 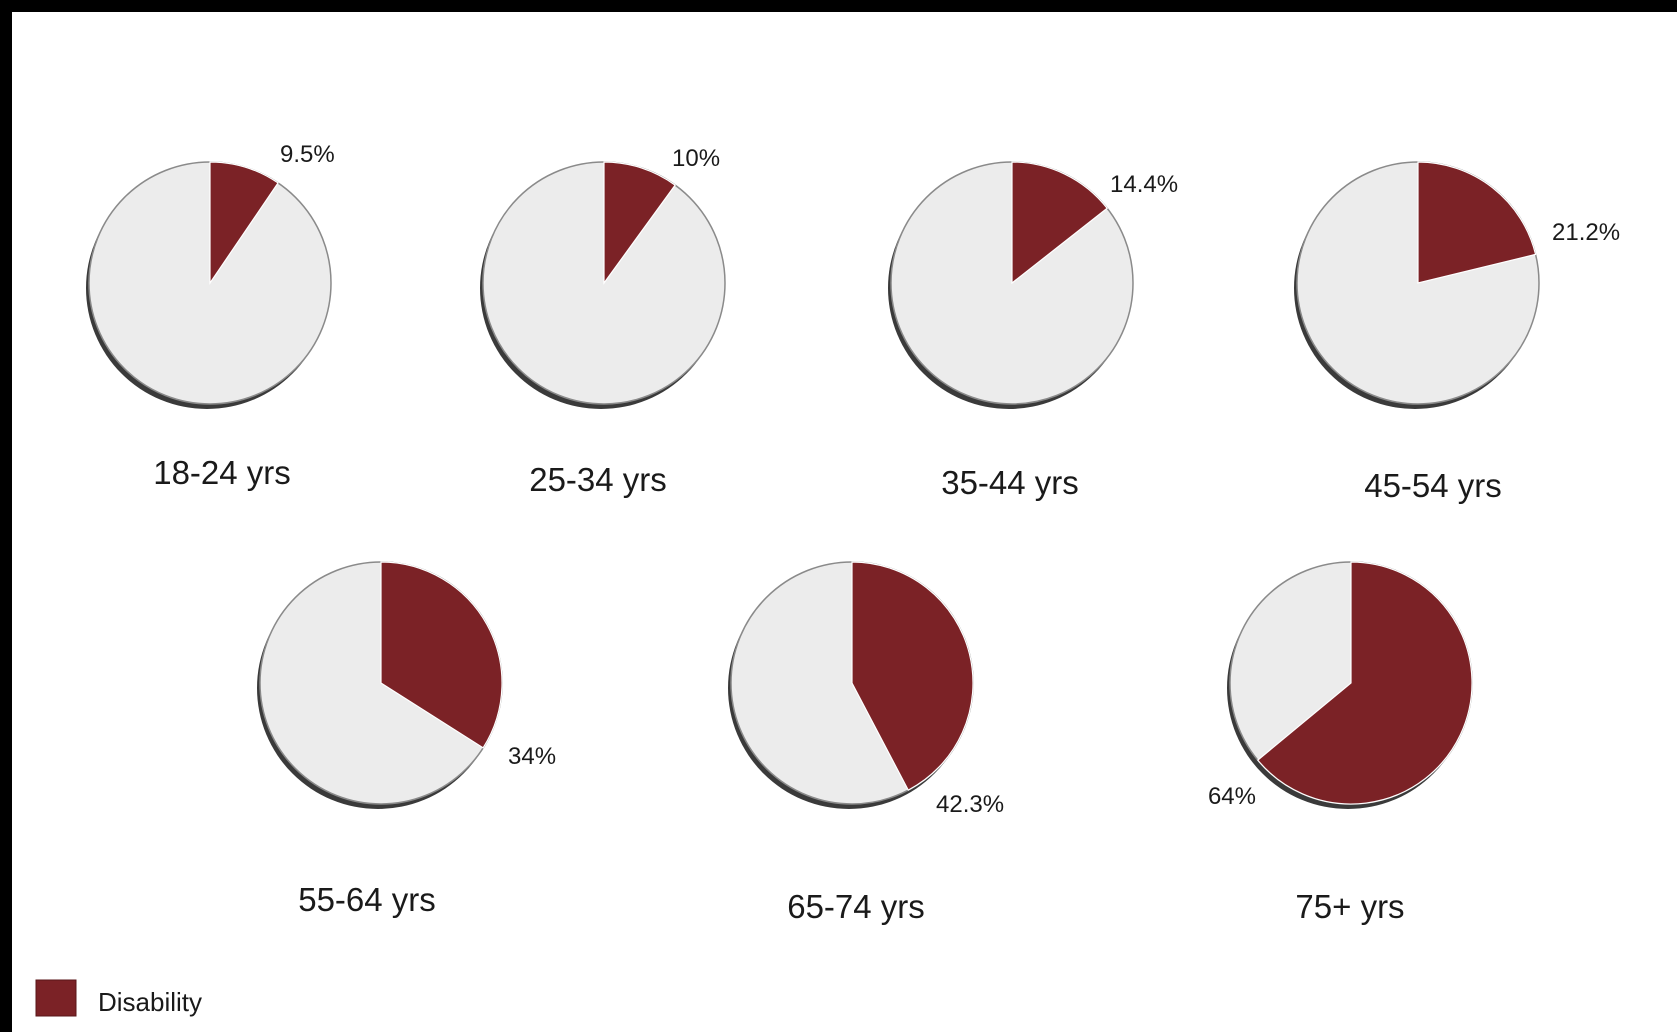 I want to click on legend: Disability, so click(x=118, y=998).